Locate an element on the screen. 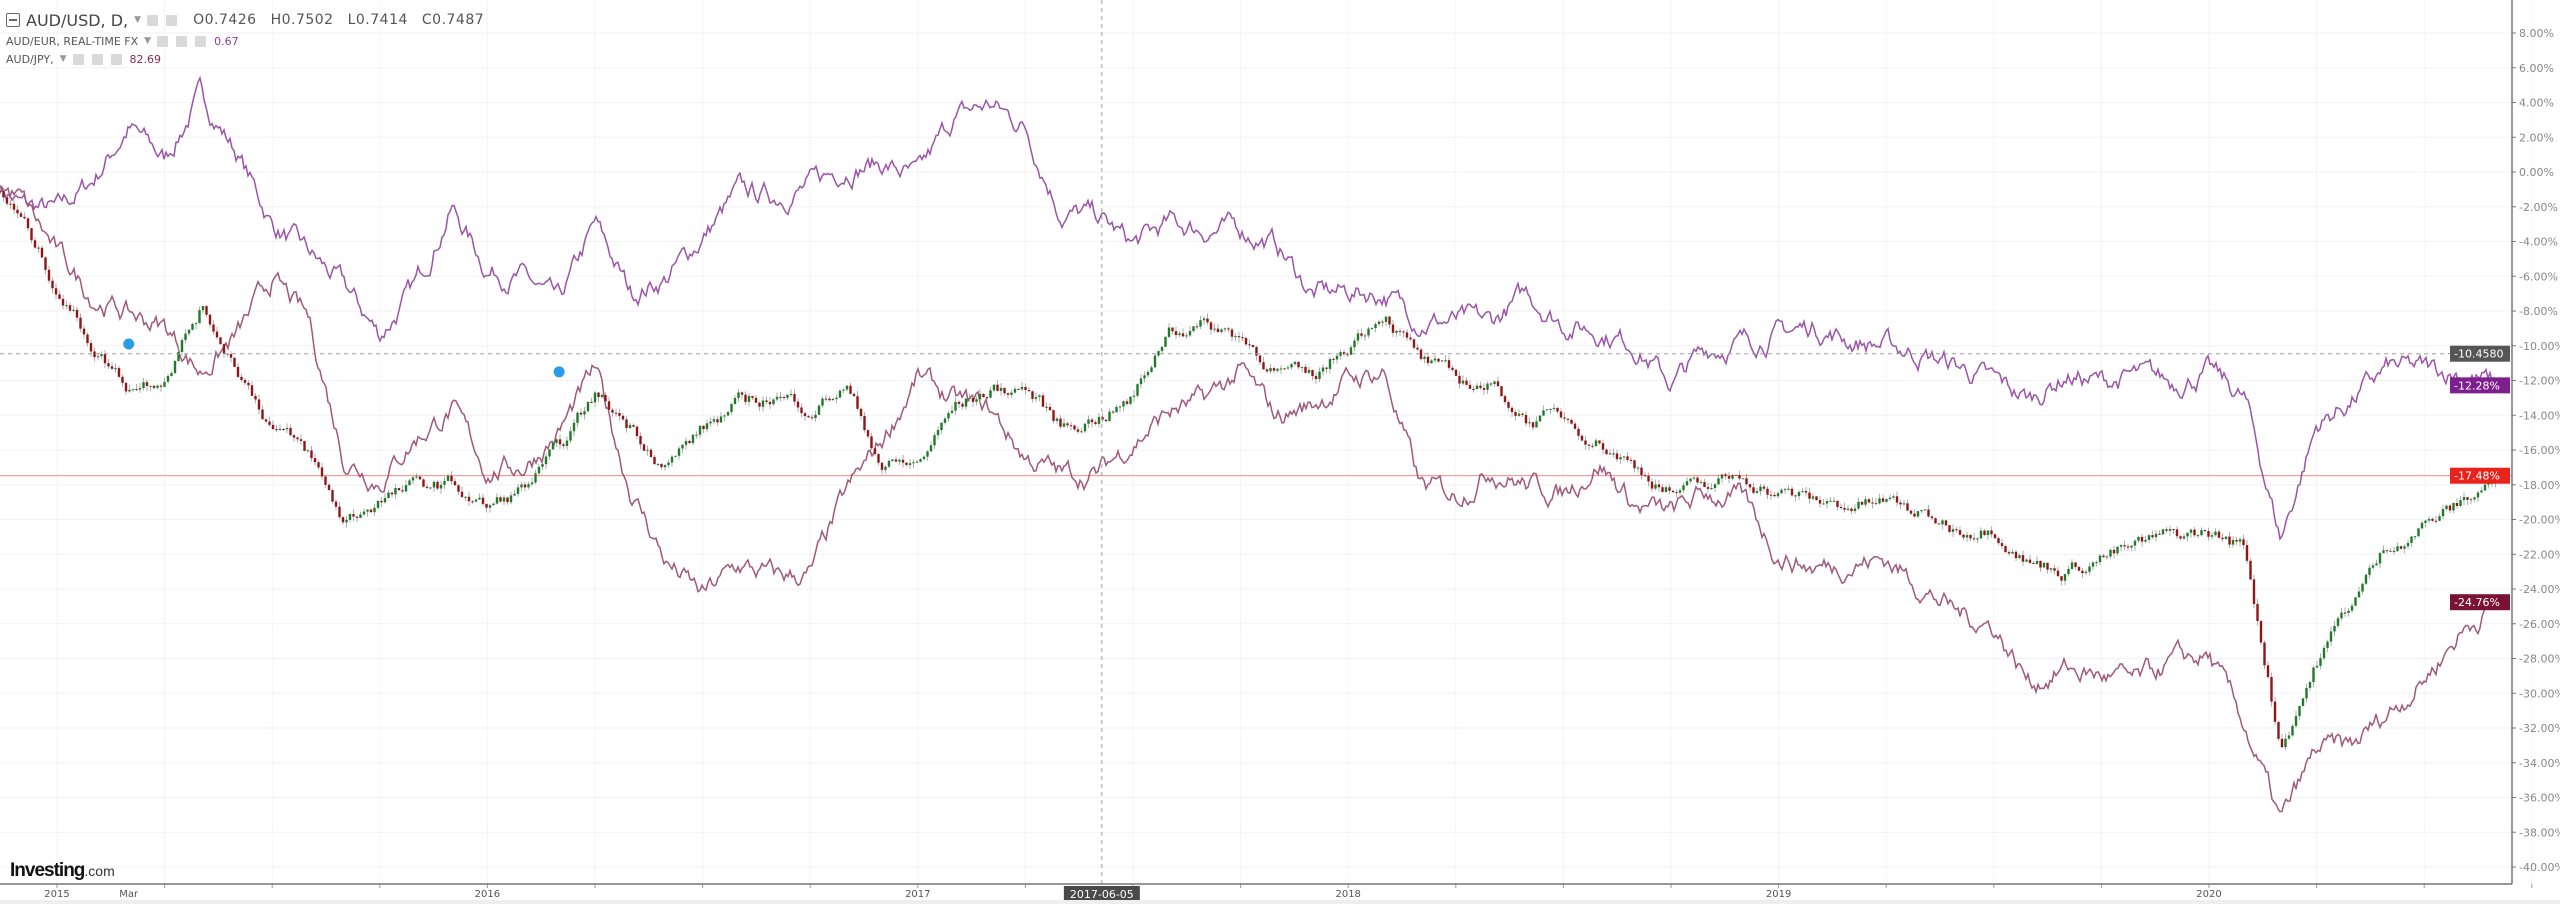 The height and width of the screenshot is (904, 2560). x-tick-label: 2017 is located at coordinates (917, 894).